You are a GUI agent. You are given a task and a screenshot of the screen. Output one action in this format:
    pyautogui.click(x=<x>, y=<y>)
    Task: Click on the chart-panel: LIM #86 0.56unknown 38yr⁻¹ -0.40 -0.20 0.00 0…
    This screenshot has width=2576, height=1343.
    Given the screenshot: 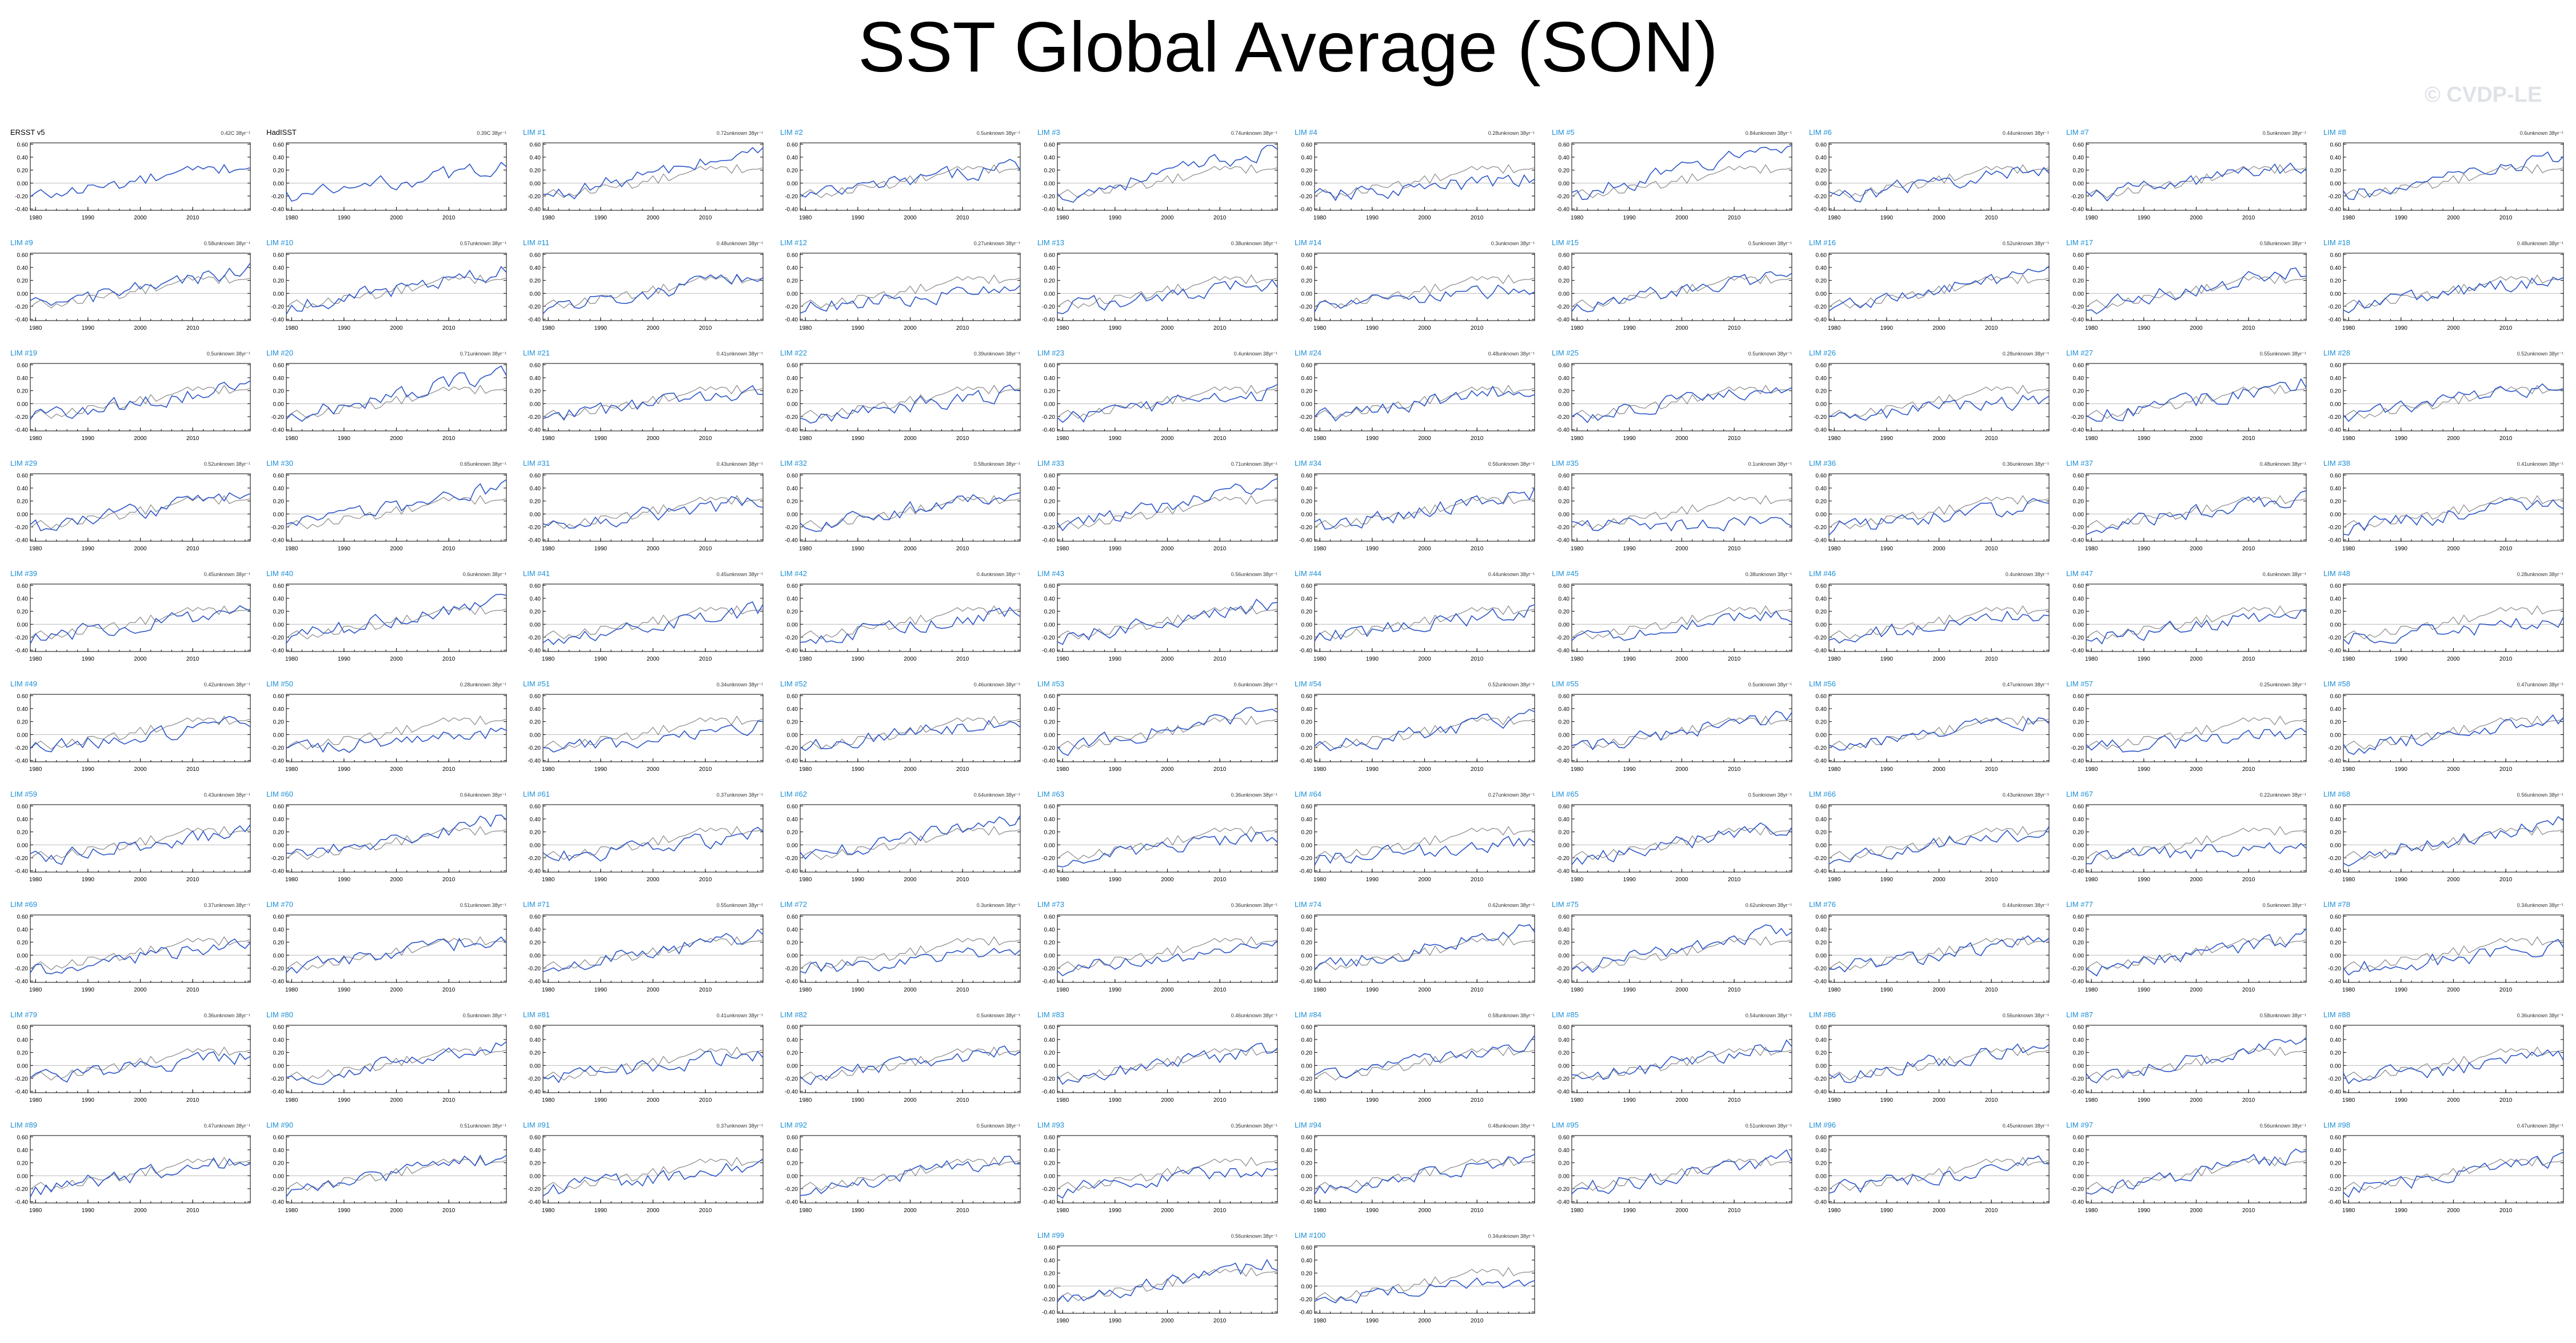 What is the action you would take?
    pyautogui.click(x=1932, y=1062)
    